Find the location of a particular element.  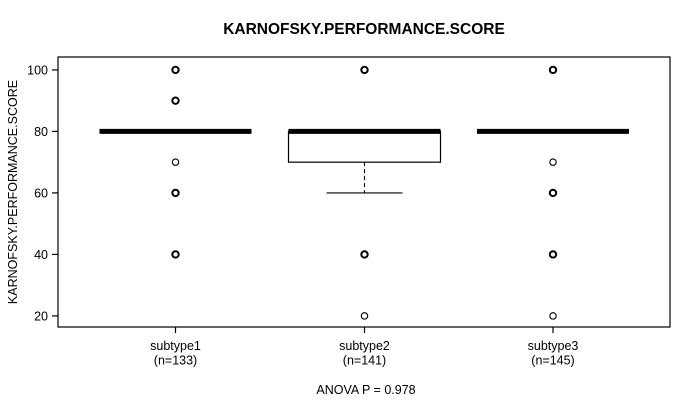

y-tick-label: 20 is located at coordinates (41, 316).